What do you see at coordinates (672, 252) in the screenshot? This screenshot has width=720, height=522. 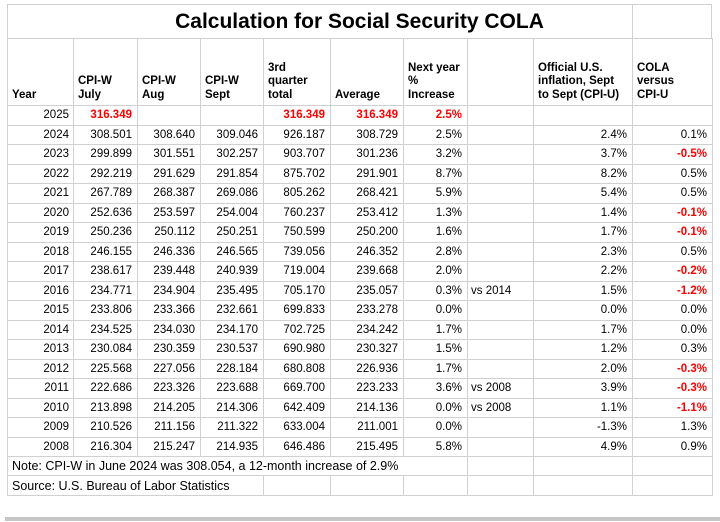 I see `cell-2018-cola_vs_cpiu: 0.5%` at bounding box center [672, 252].